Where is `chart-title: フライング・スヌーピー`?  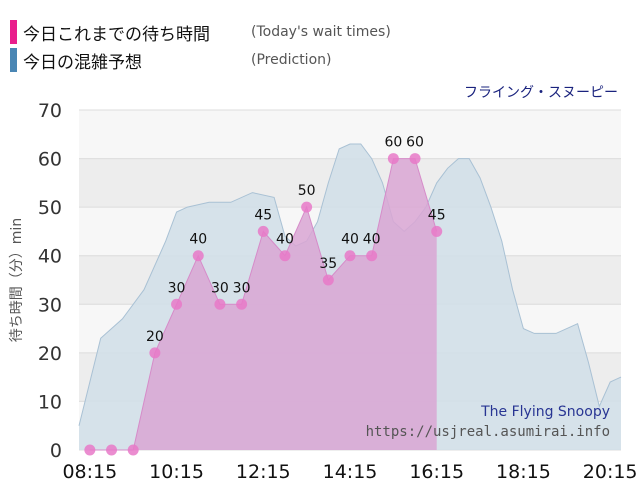 chart-title: フライング・スヌーピー is located at coordinates (541, 93).